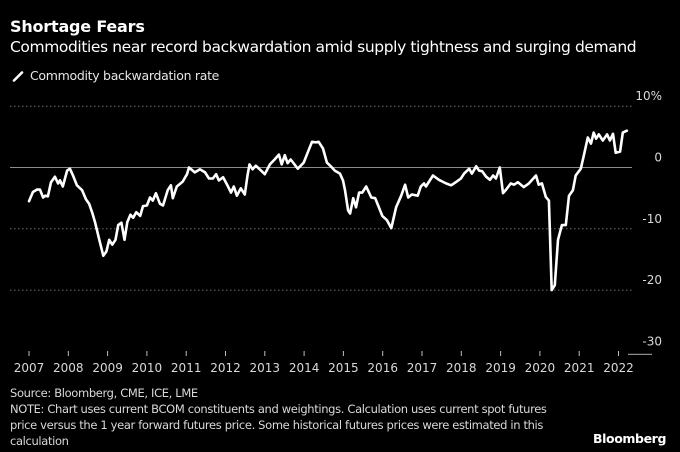 The image size is (680, 452). I want to click on x-tick-label: 2011, so click(186, 368).